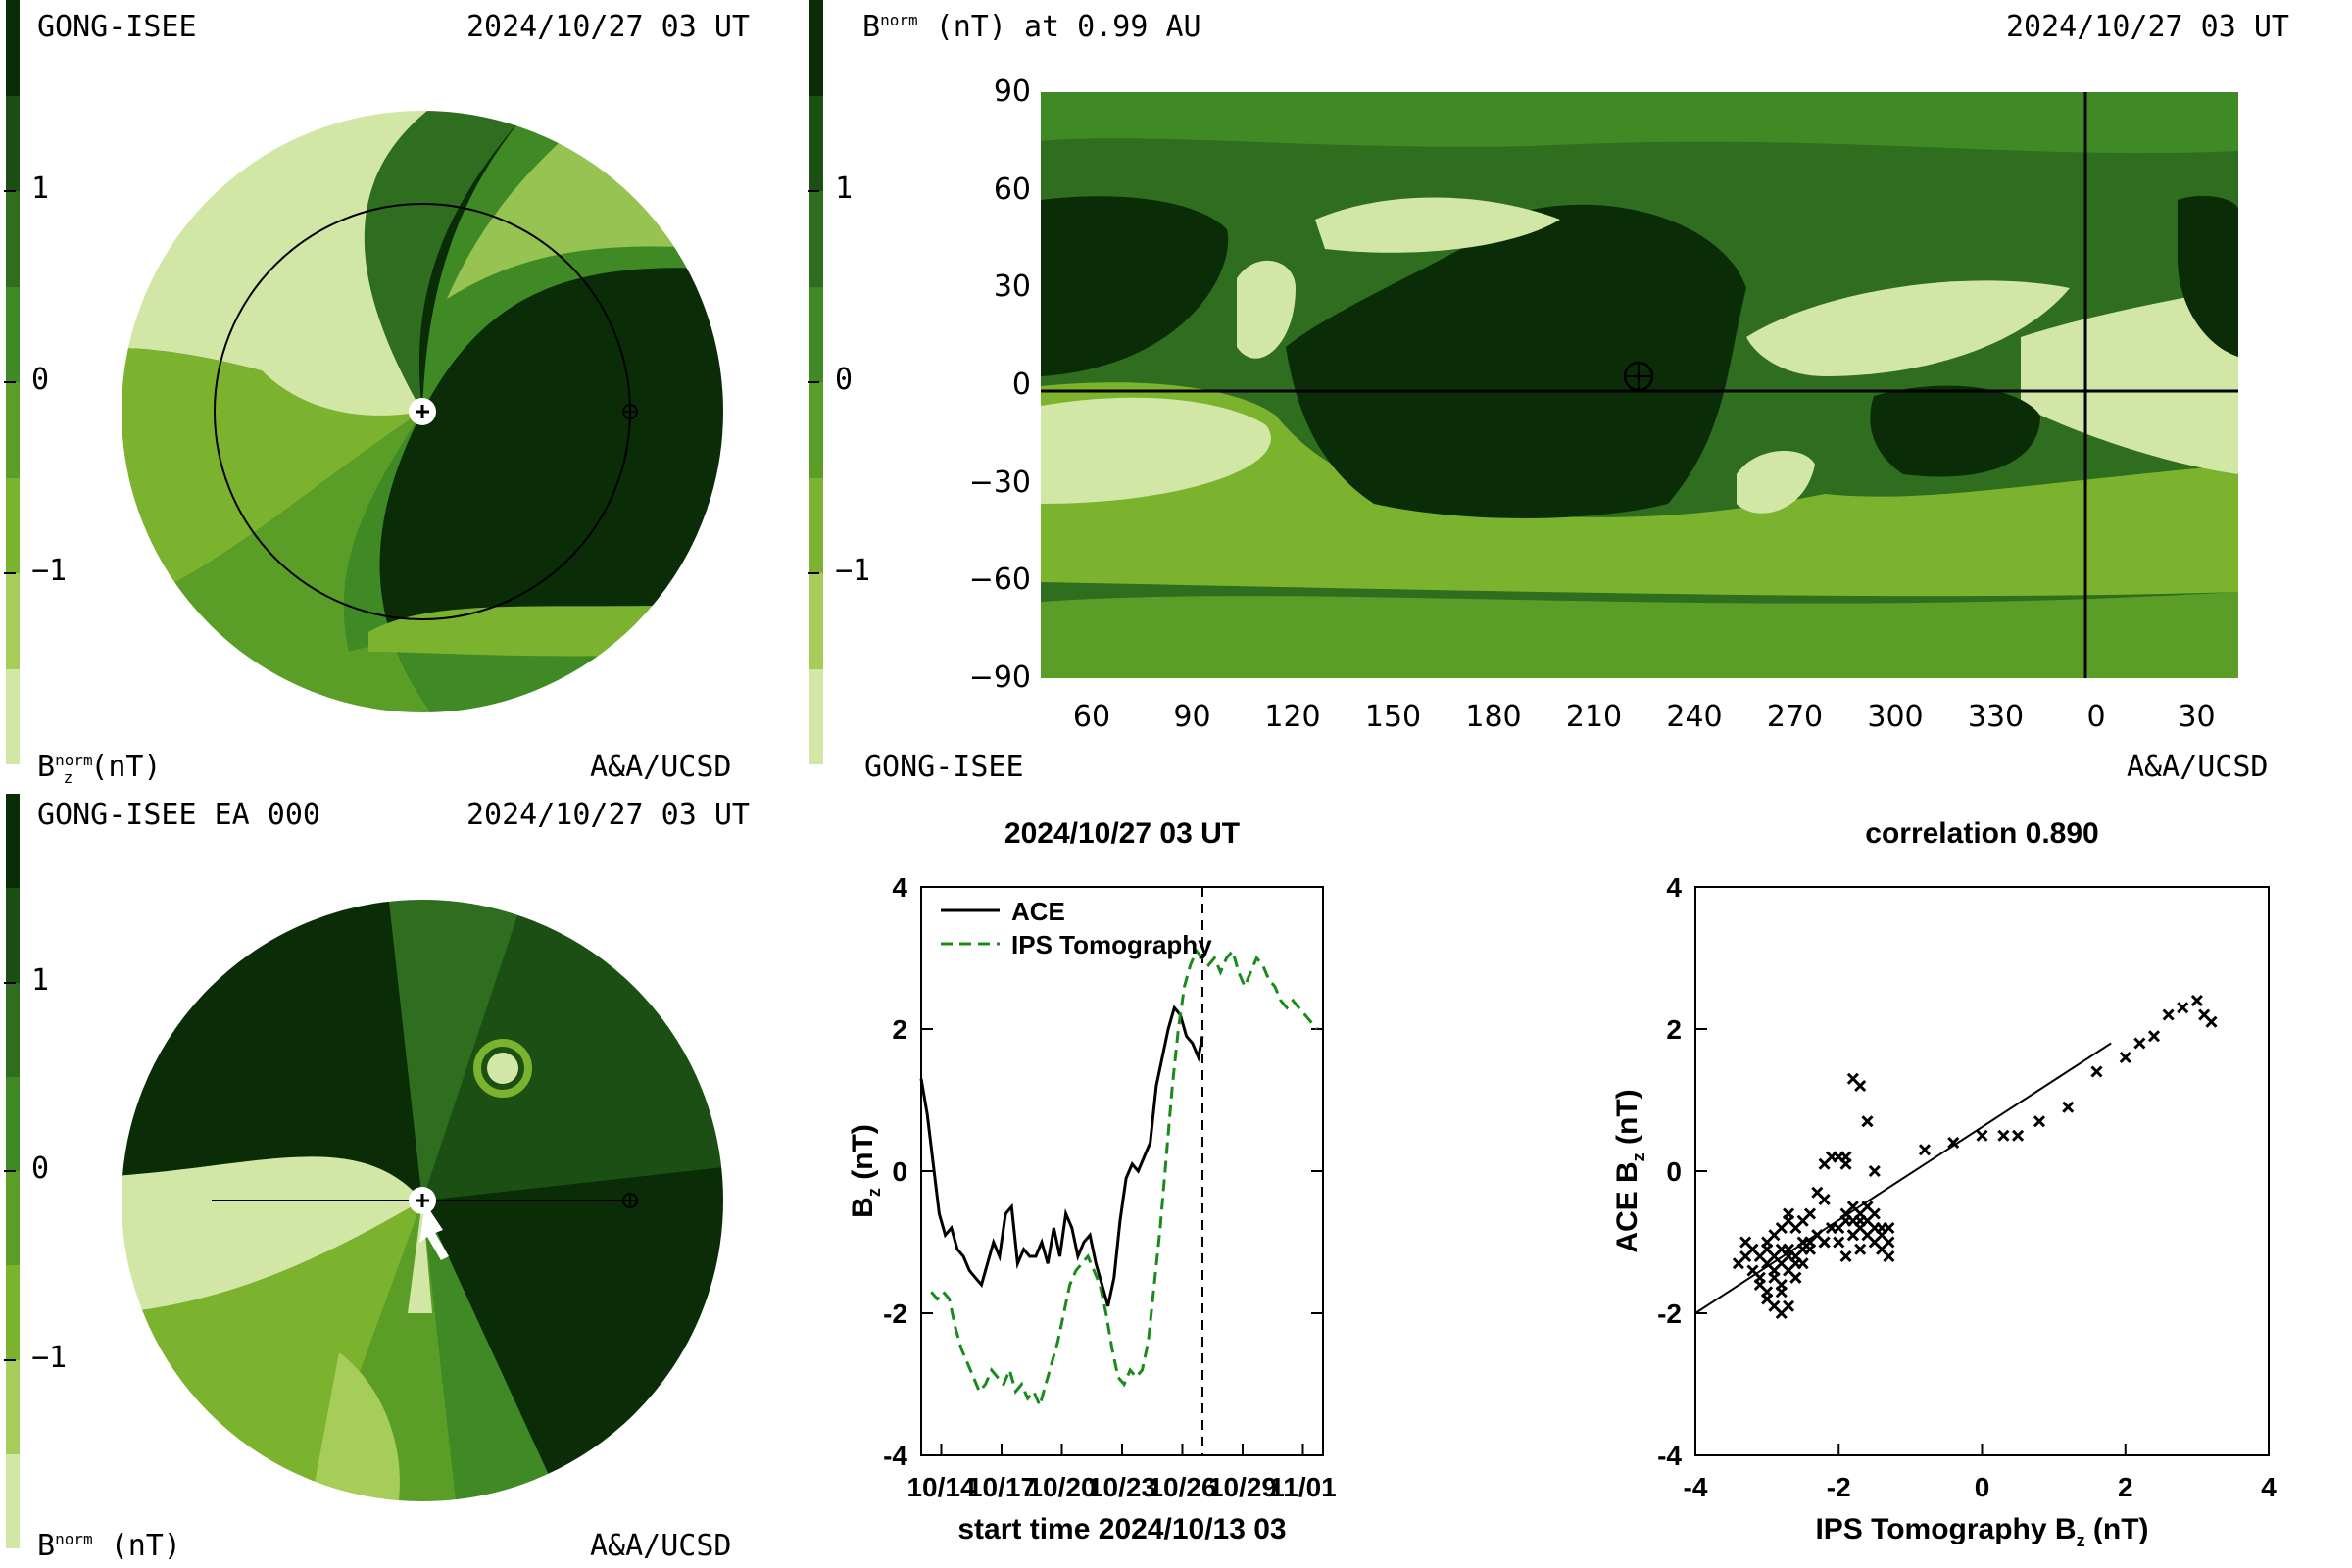  What do you see at coordinates (940, 1487) in the screenshot?
I see `timeseries-x-tick-label: 10/14` at bounding box center [940, 1487].